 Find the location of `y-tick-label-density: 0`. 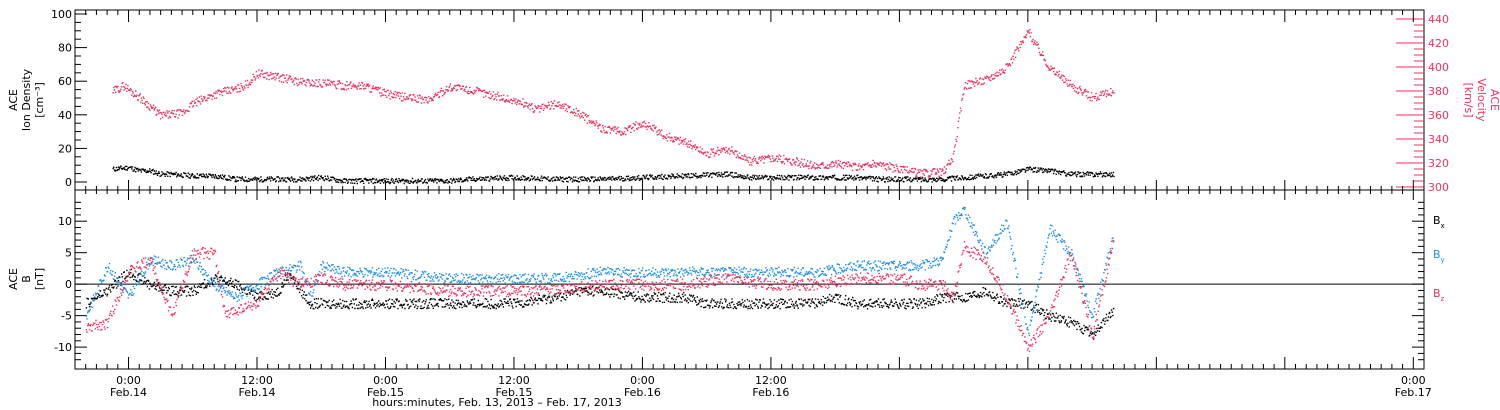

y-tick-label-density: 0 is located at coordinates (68, 182).